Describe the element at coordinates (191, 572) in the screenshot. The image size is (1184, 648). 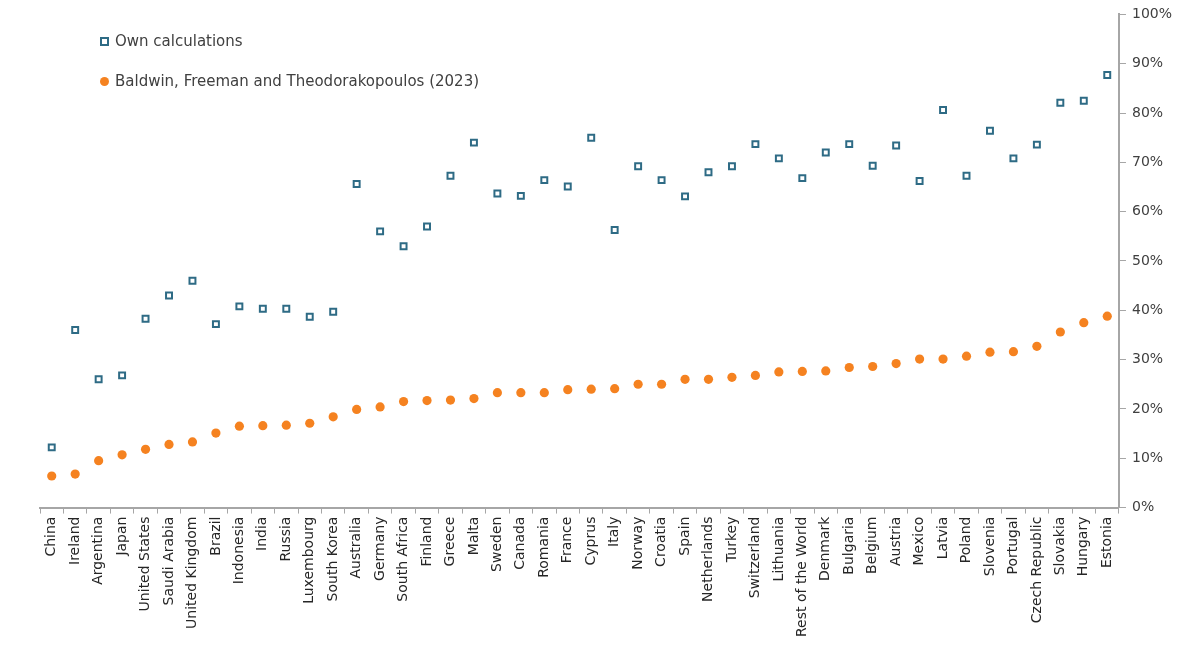
I see `x-tick-label: United Kingdom` at that location.